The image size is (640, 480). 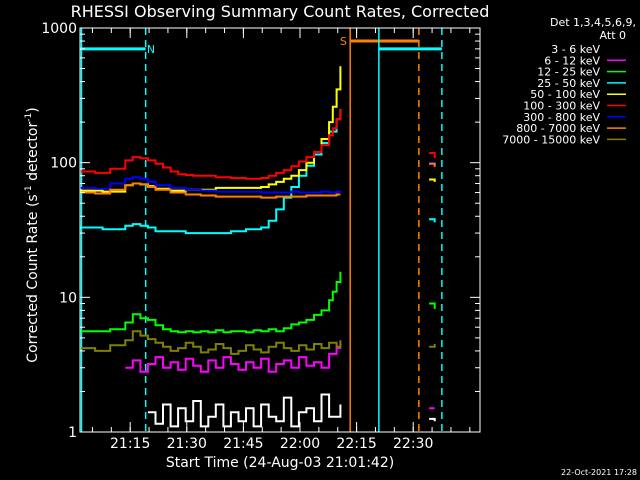 What do you see at coordinates (413, 444) in the screenshot?
I see `x-tick-label-5: 22:30` at bounding box center [413, 444].